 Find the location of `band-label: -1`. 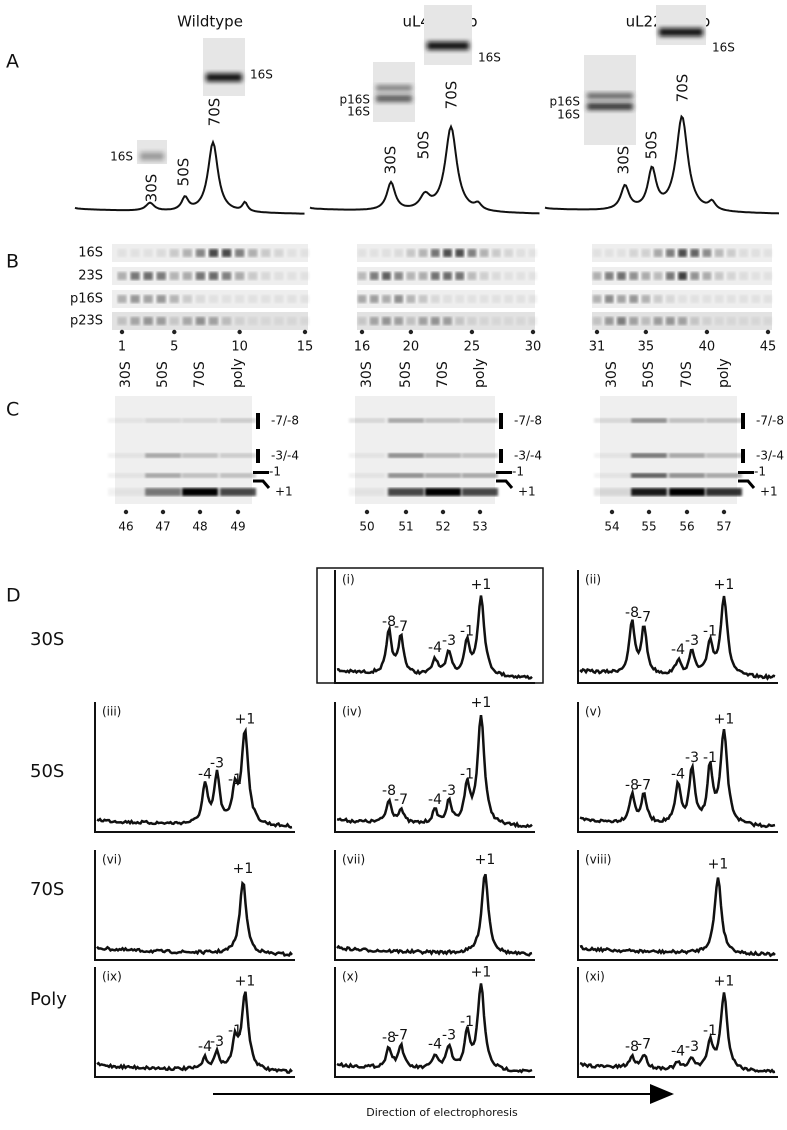

band-label: -1 is located at coordinates (275, 472).